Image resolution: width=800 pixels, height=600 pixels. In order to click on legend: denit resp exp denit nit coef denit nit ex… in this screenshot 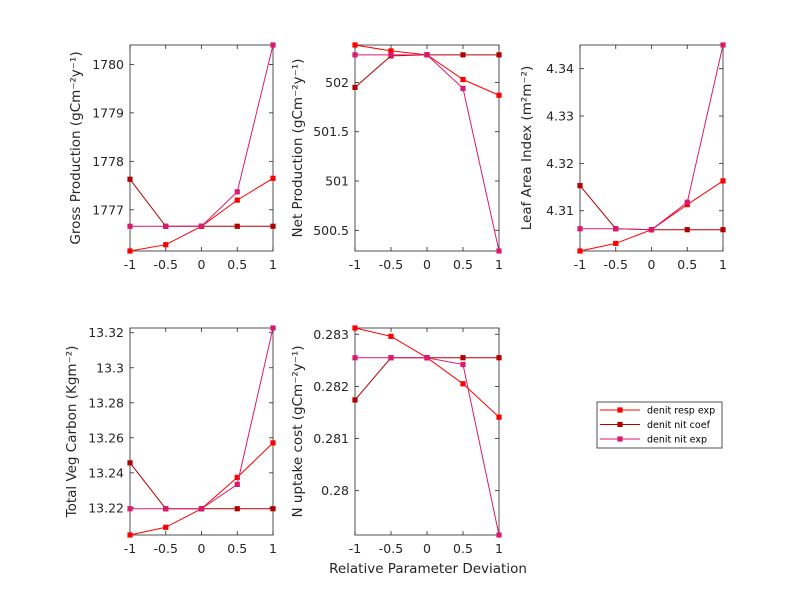, I will do `click(659, 425)`.